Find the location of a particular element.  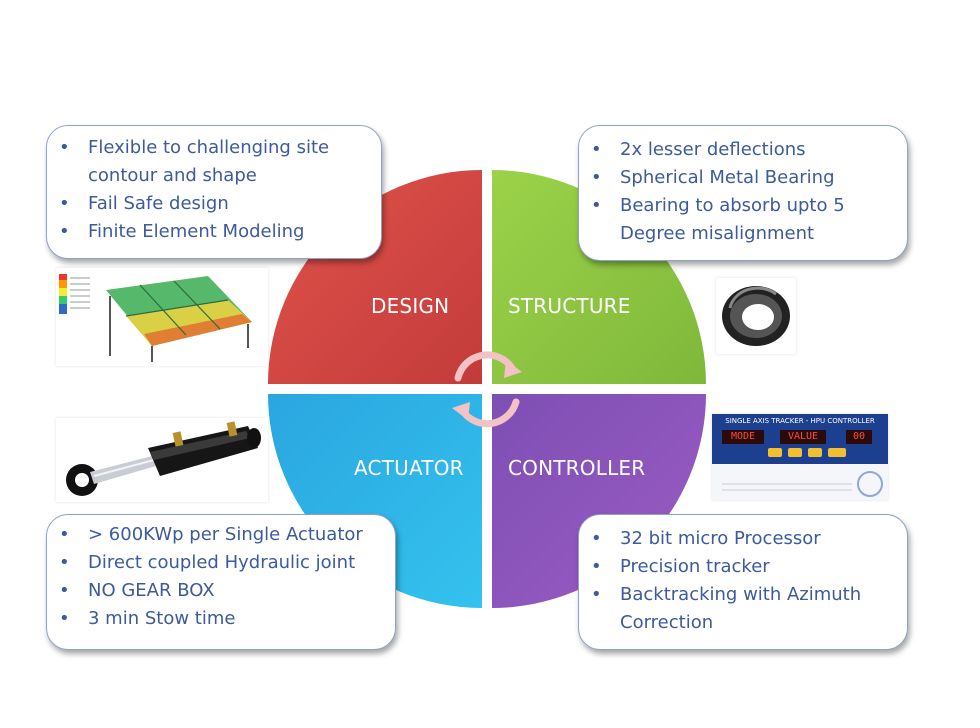

hydraulic-cylinder-icon is located at coordinates (163, 458).